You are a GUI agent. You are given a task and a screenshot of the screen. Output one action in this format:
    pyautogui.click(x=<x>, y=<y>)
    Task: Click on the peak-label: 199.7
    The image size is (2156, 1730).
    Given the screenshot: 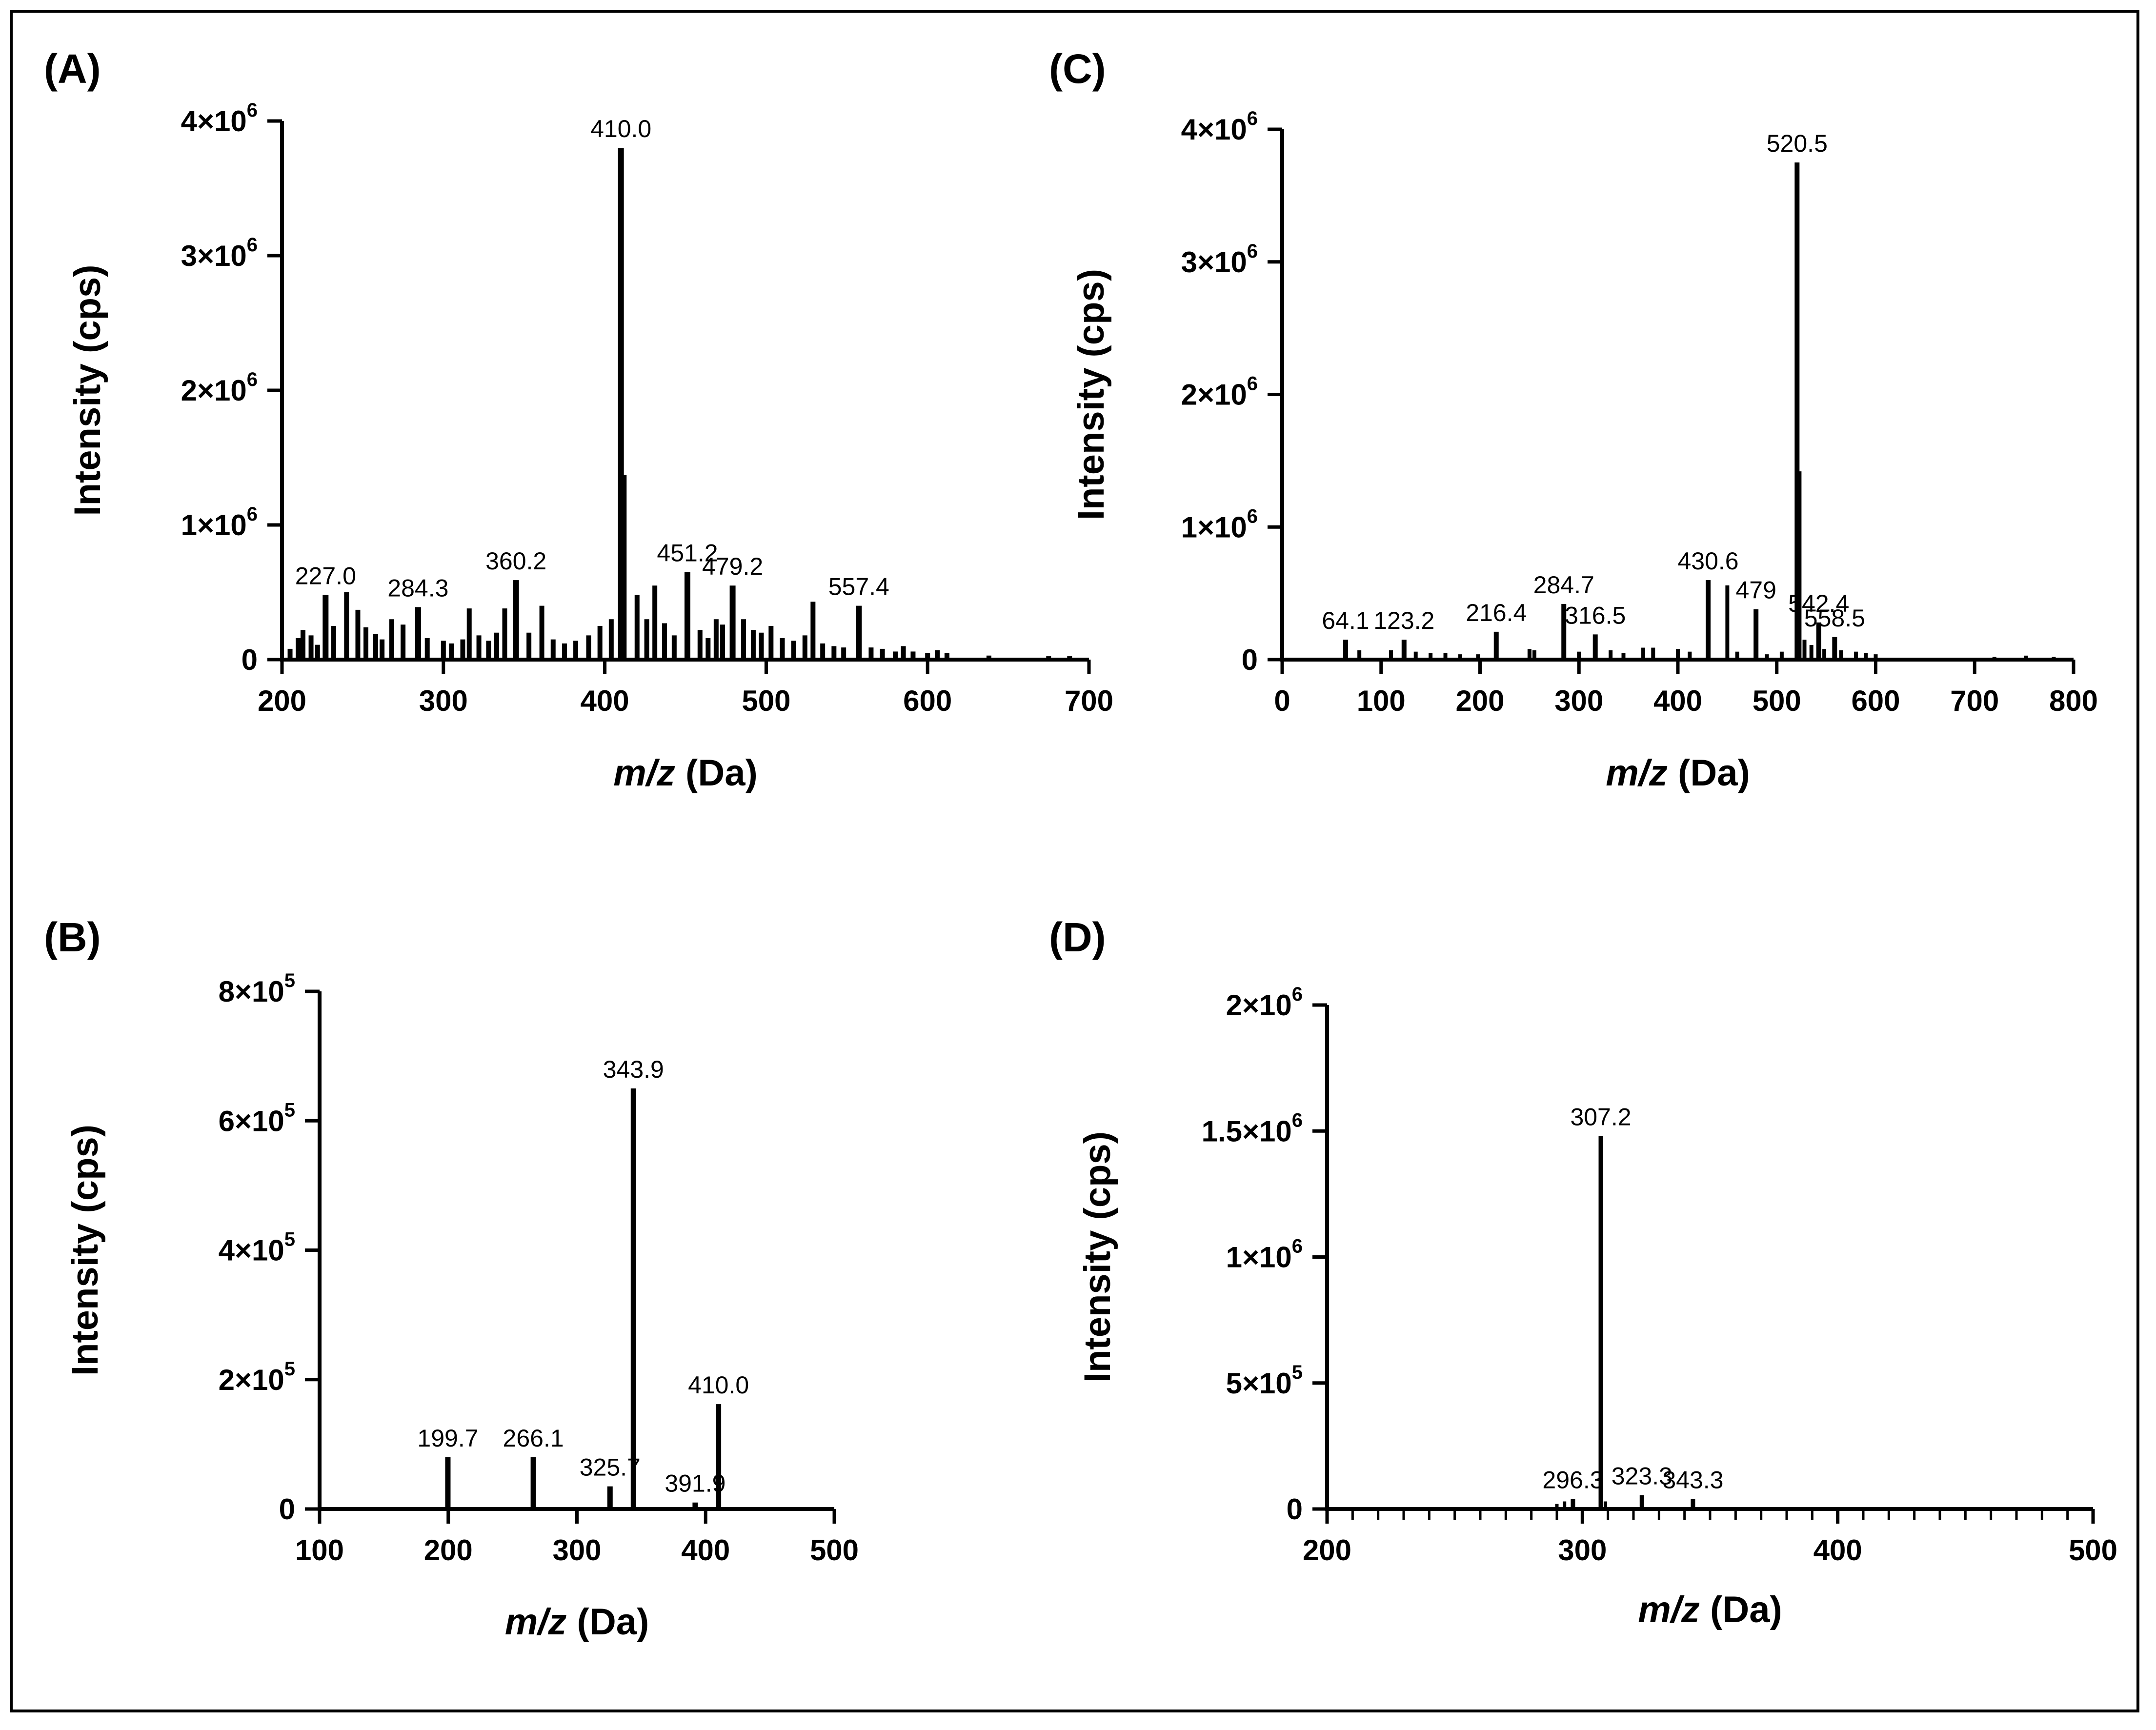 What is the action you would take?
    pyautogui.click(x=447, y=1439)
    